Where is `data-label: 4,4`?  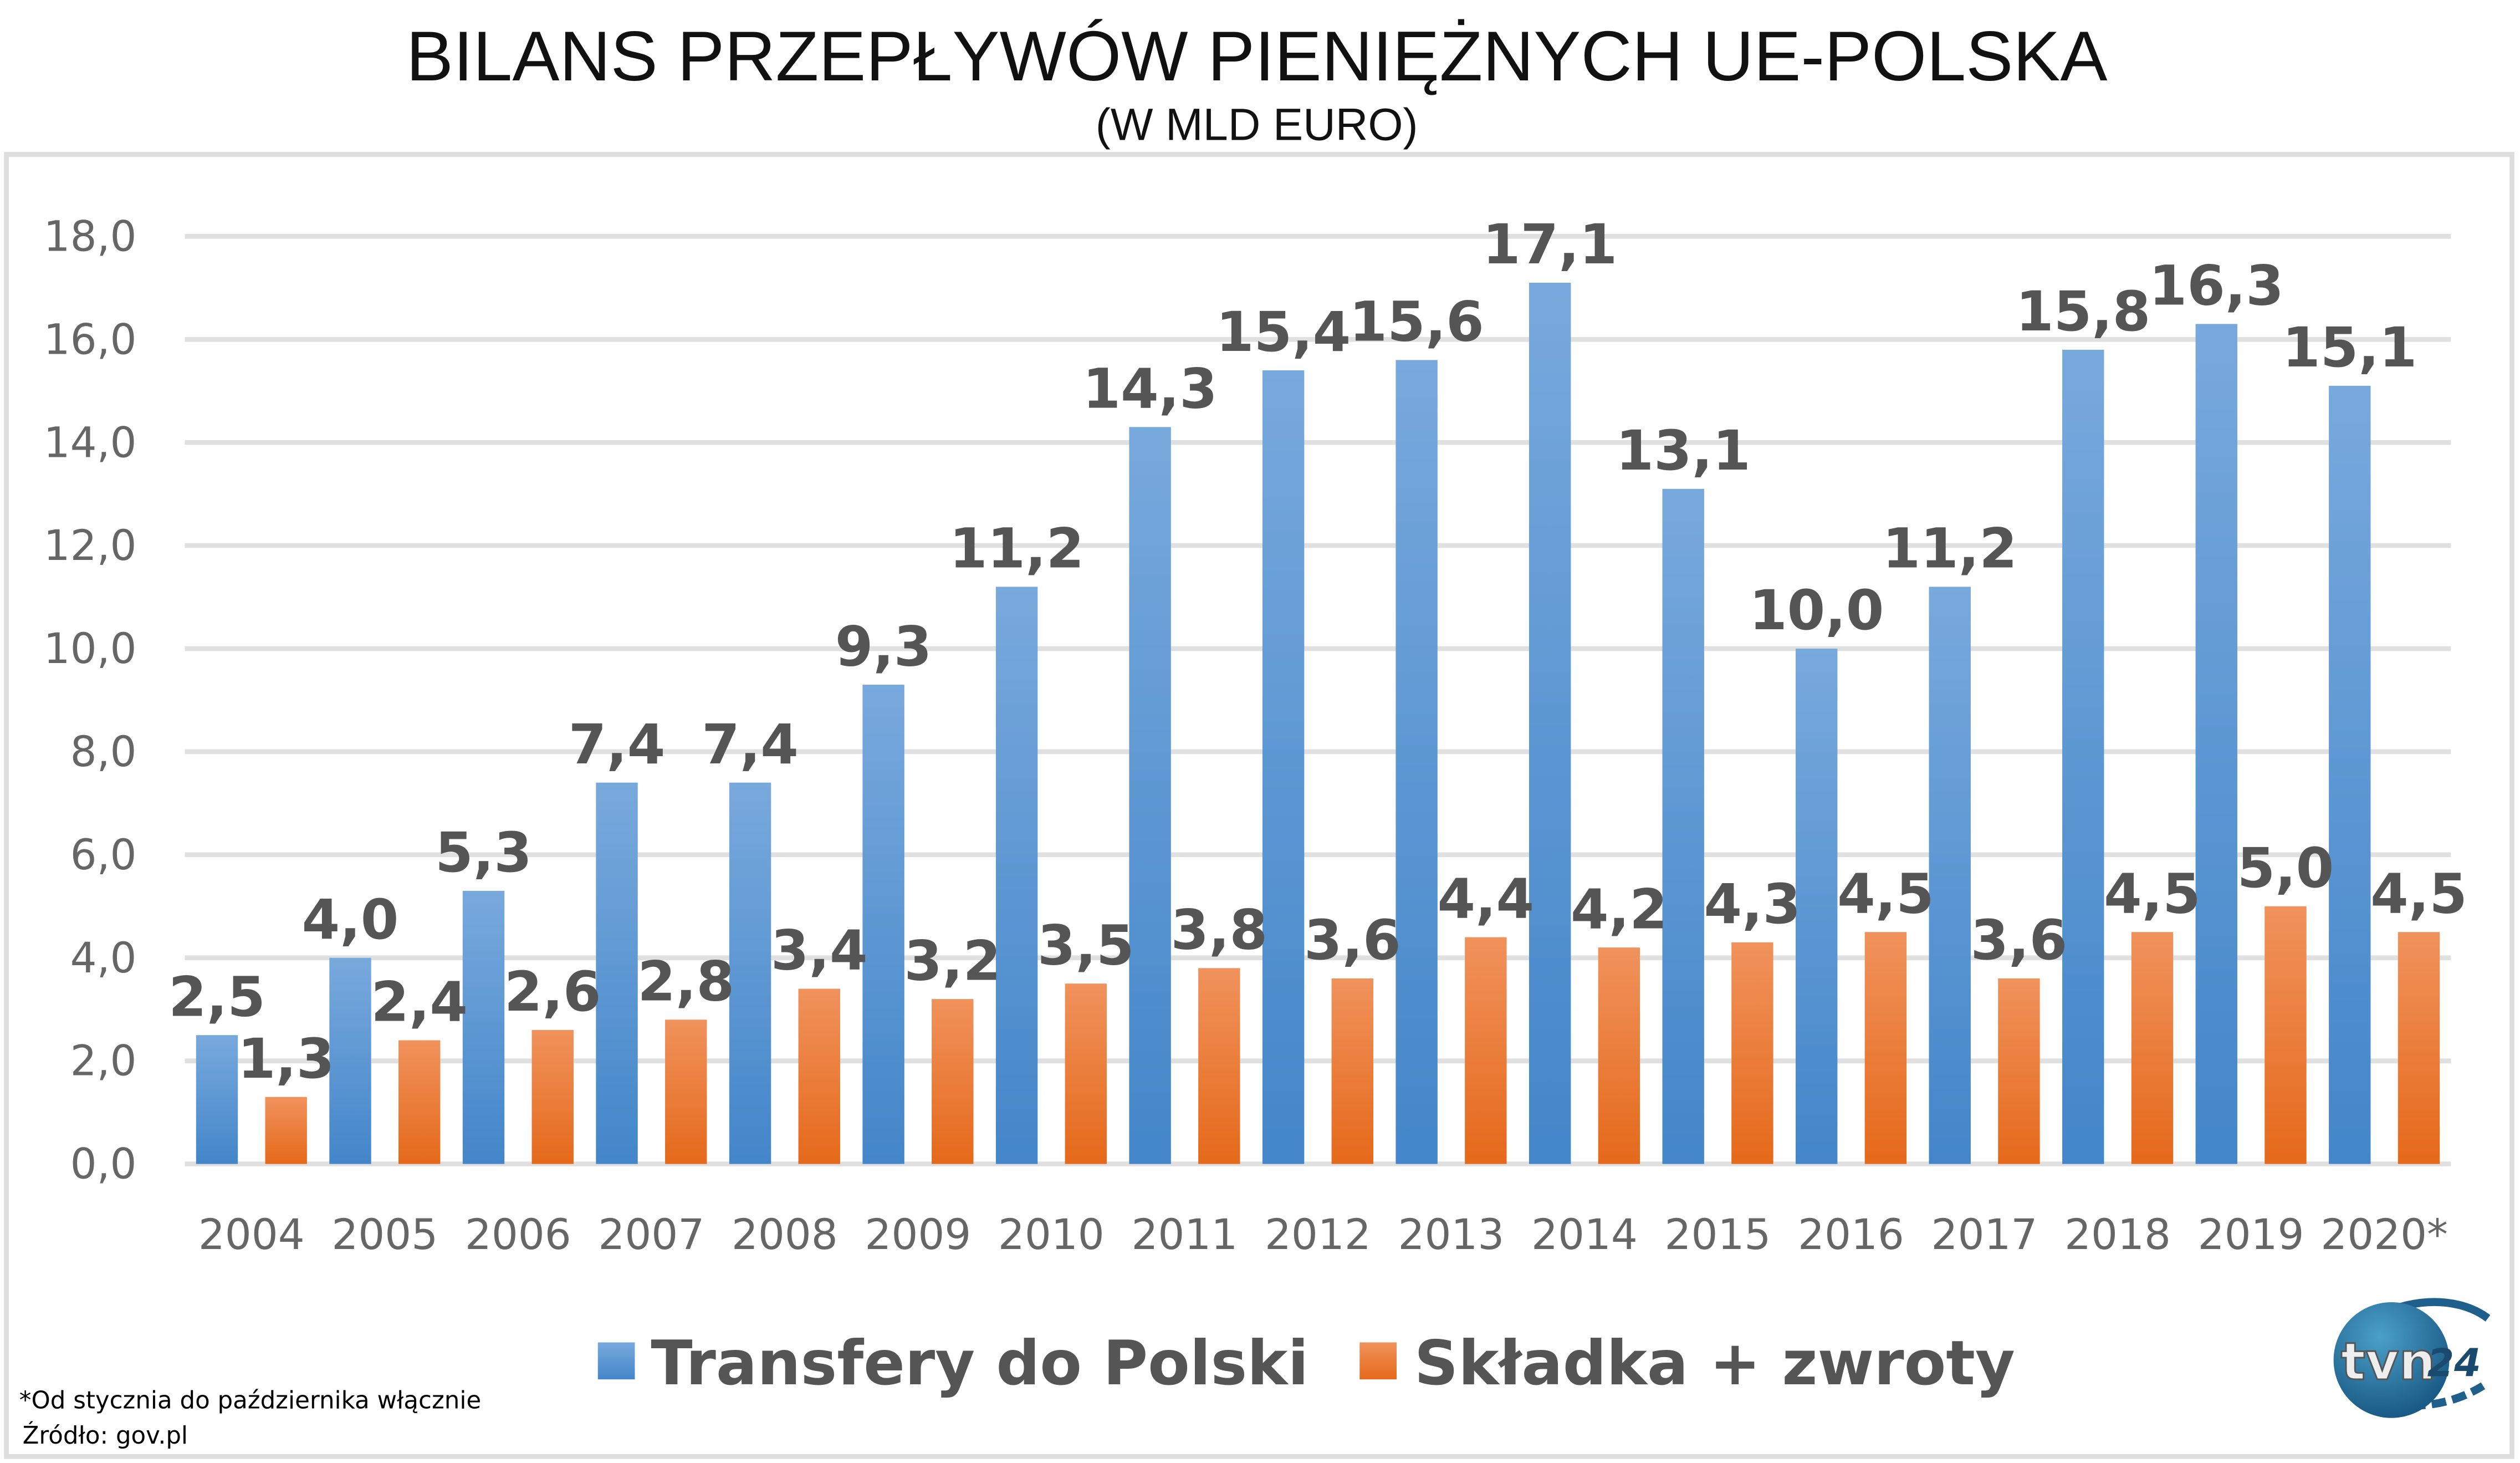
data-label: 4,4 is located at coordinates (1486, 899).